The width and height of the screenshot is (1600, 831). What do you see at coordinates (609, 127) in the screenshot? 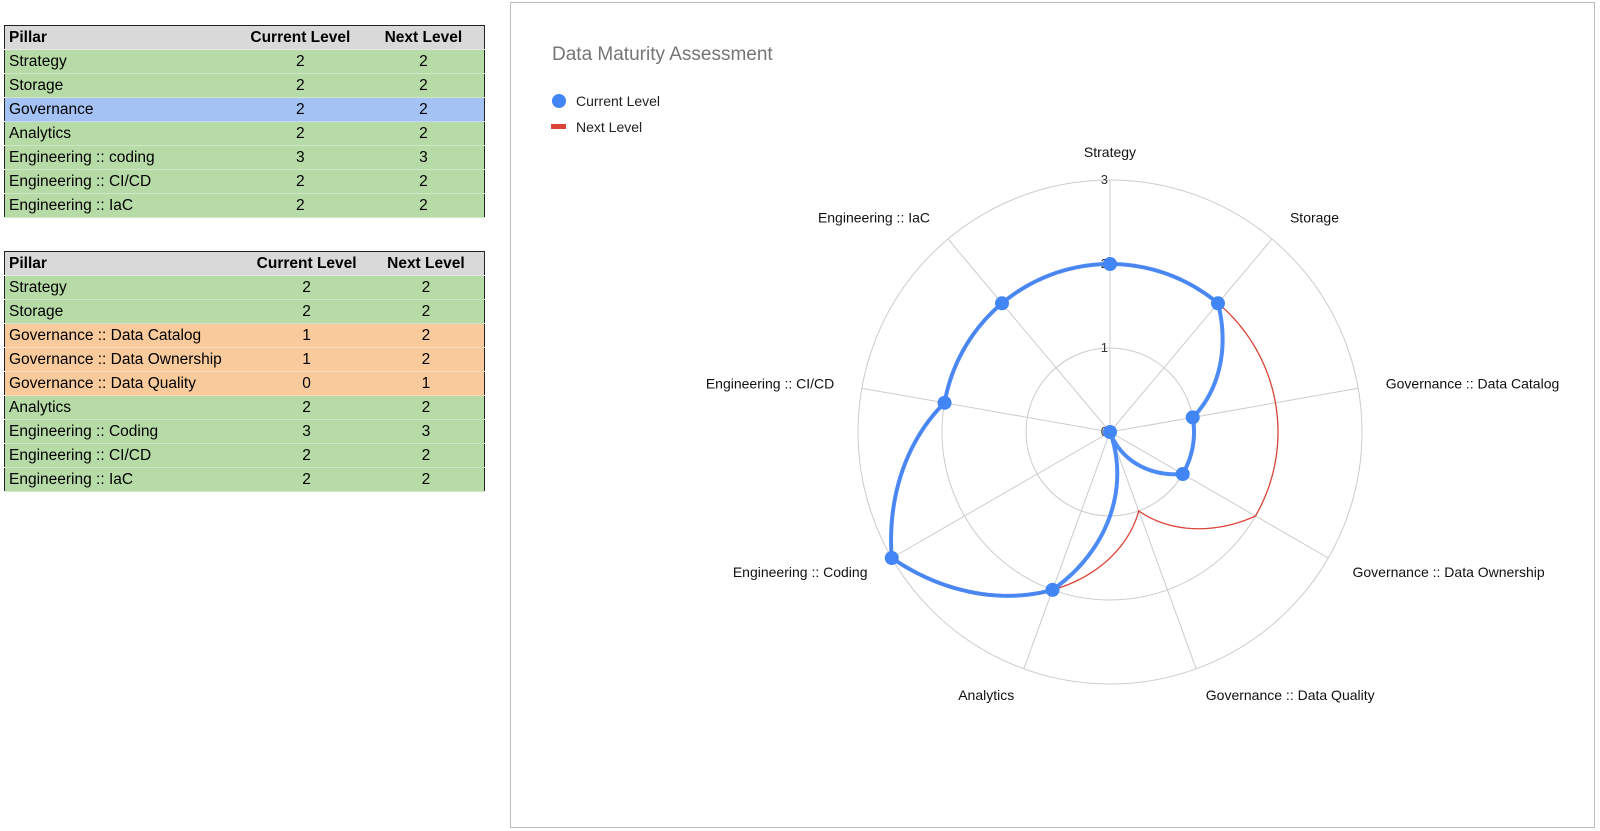
I see `legend-next-label: Next Level` at bounding box center [609, 127].